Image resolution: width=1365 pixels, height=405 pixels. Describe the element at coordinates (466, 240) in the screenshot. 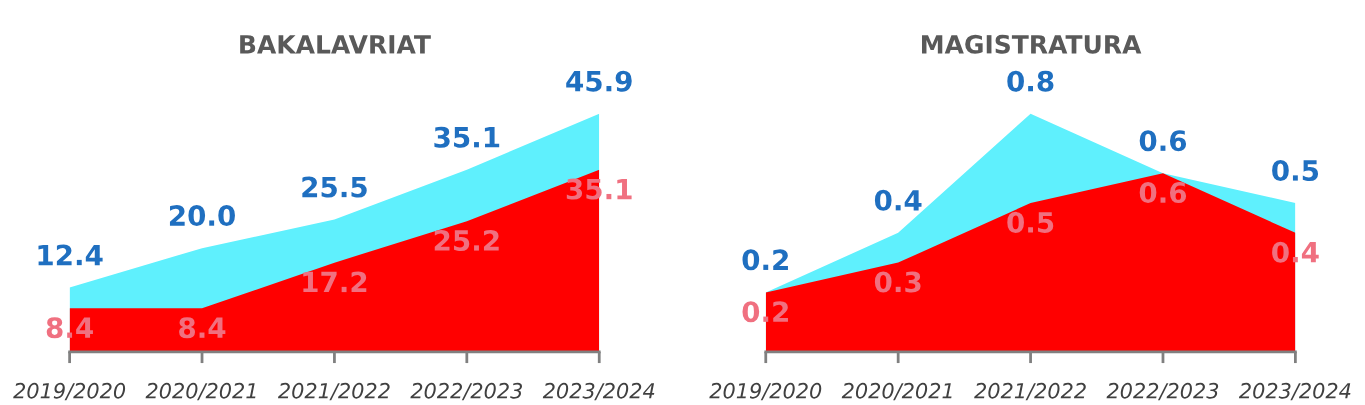

I see `data-label: 25.2` at that location.